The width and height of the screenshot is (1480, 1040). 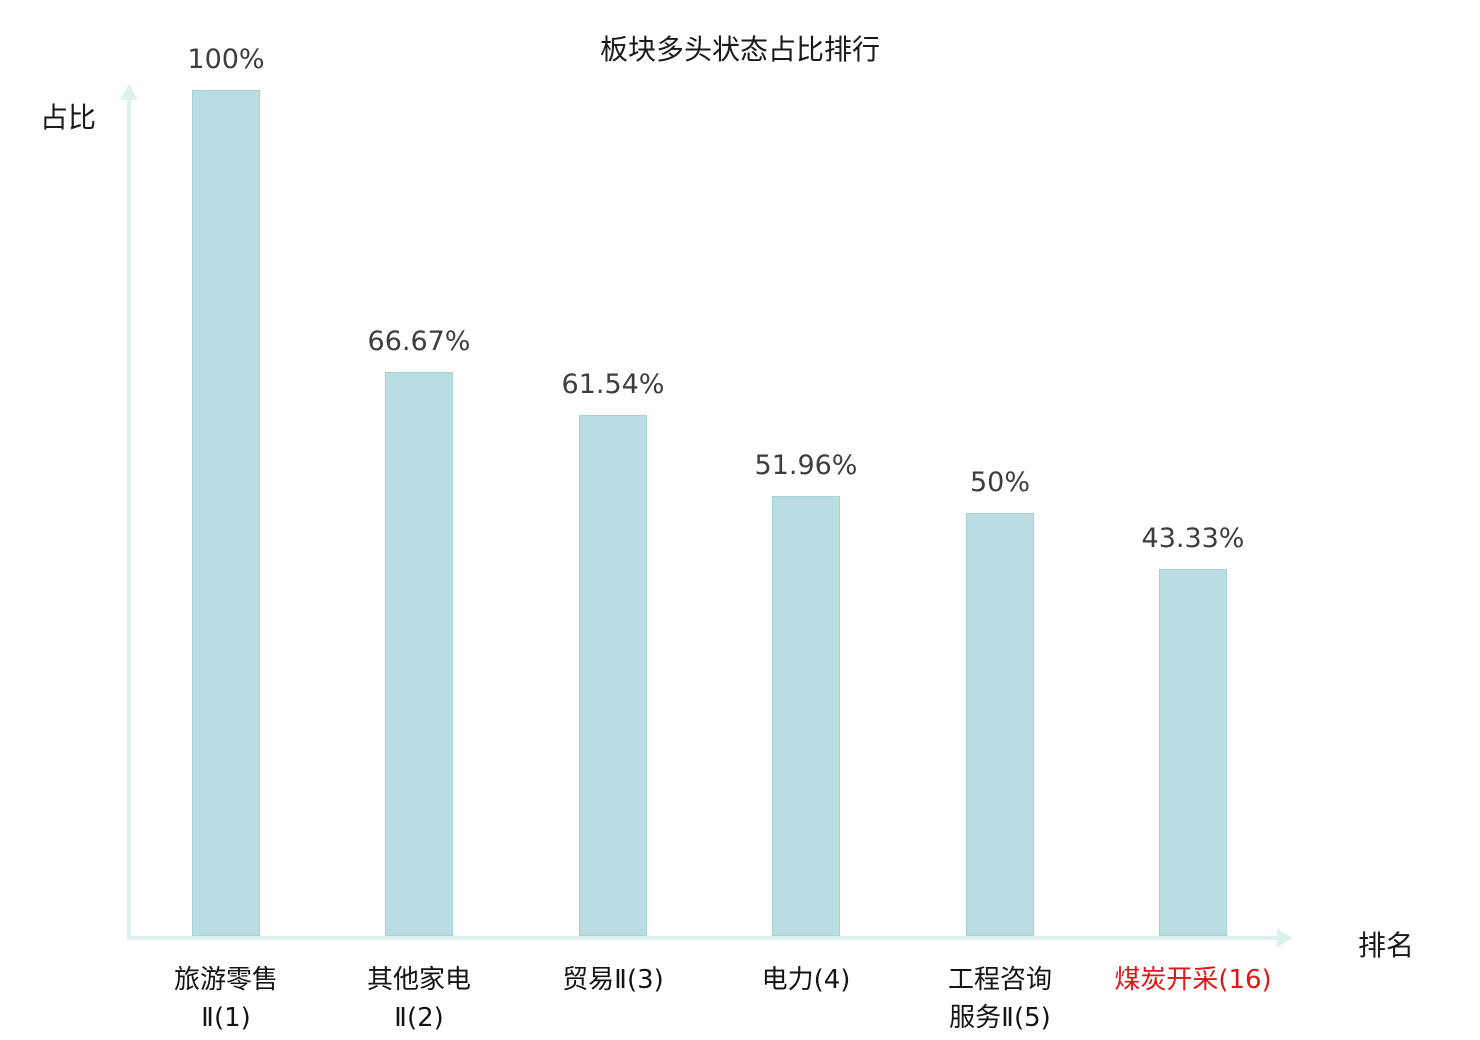 I want to click on bar-category-label: 煤炭开采(16), so click(x=1193, y=981).